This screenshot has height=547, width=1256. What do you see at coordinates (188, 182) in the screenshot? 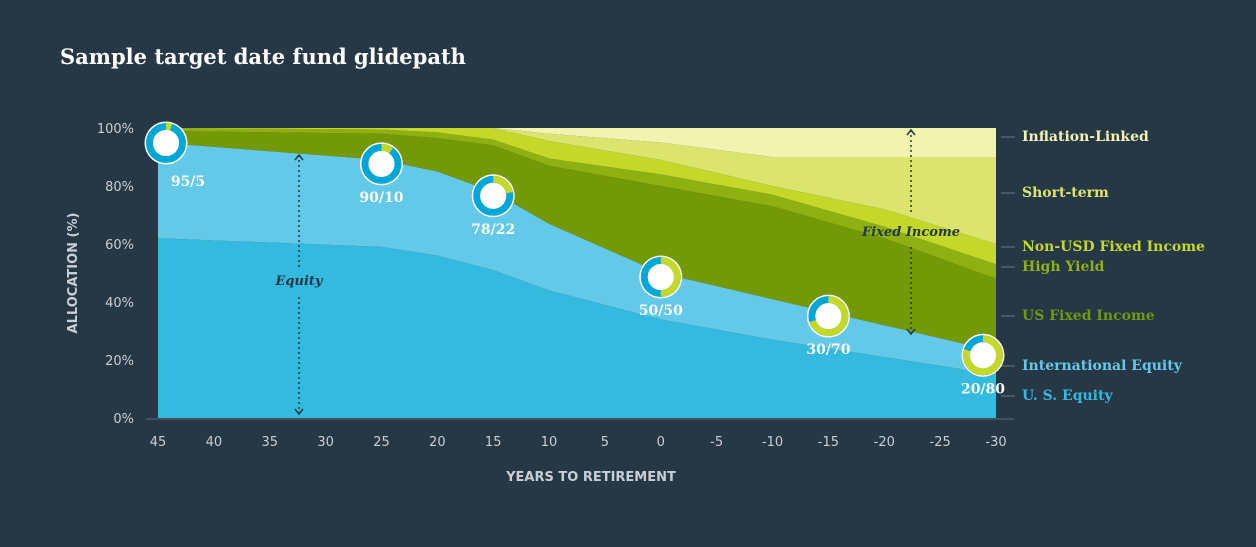
I see `donut-label: 95/5` at bounding box center [188, 182].